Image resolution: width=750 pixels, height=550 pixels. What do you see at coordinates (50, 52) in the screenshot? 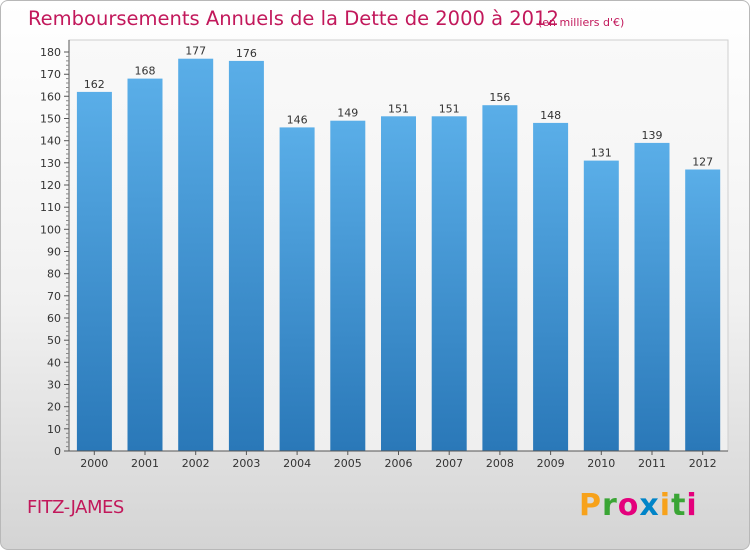
I see `y-tick-label: 180` at bounding box center [50, 52].